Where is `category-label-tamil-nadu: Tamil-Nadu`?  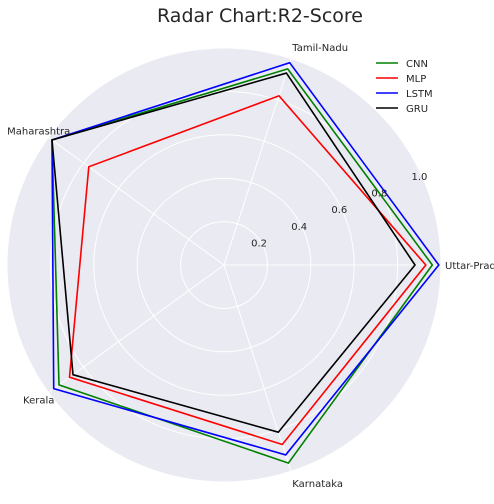
category-label-tamil-nadu: Tamil-Nadu is located at coordinates (319, 48).